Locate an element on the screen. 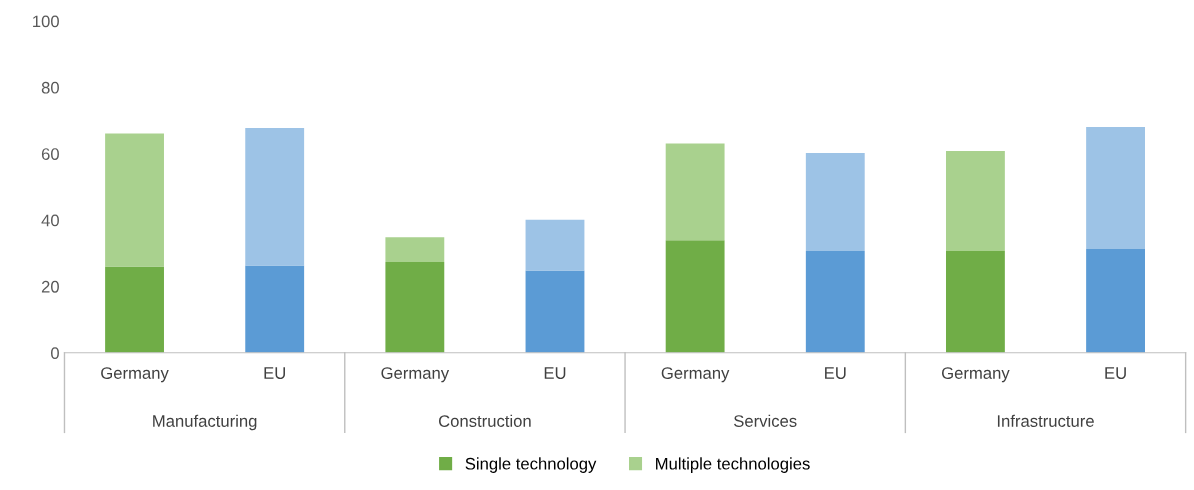  y-tick-label: 60 is located at coordinates (50, 154).